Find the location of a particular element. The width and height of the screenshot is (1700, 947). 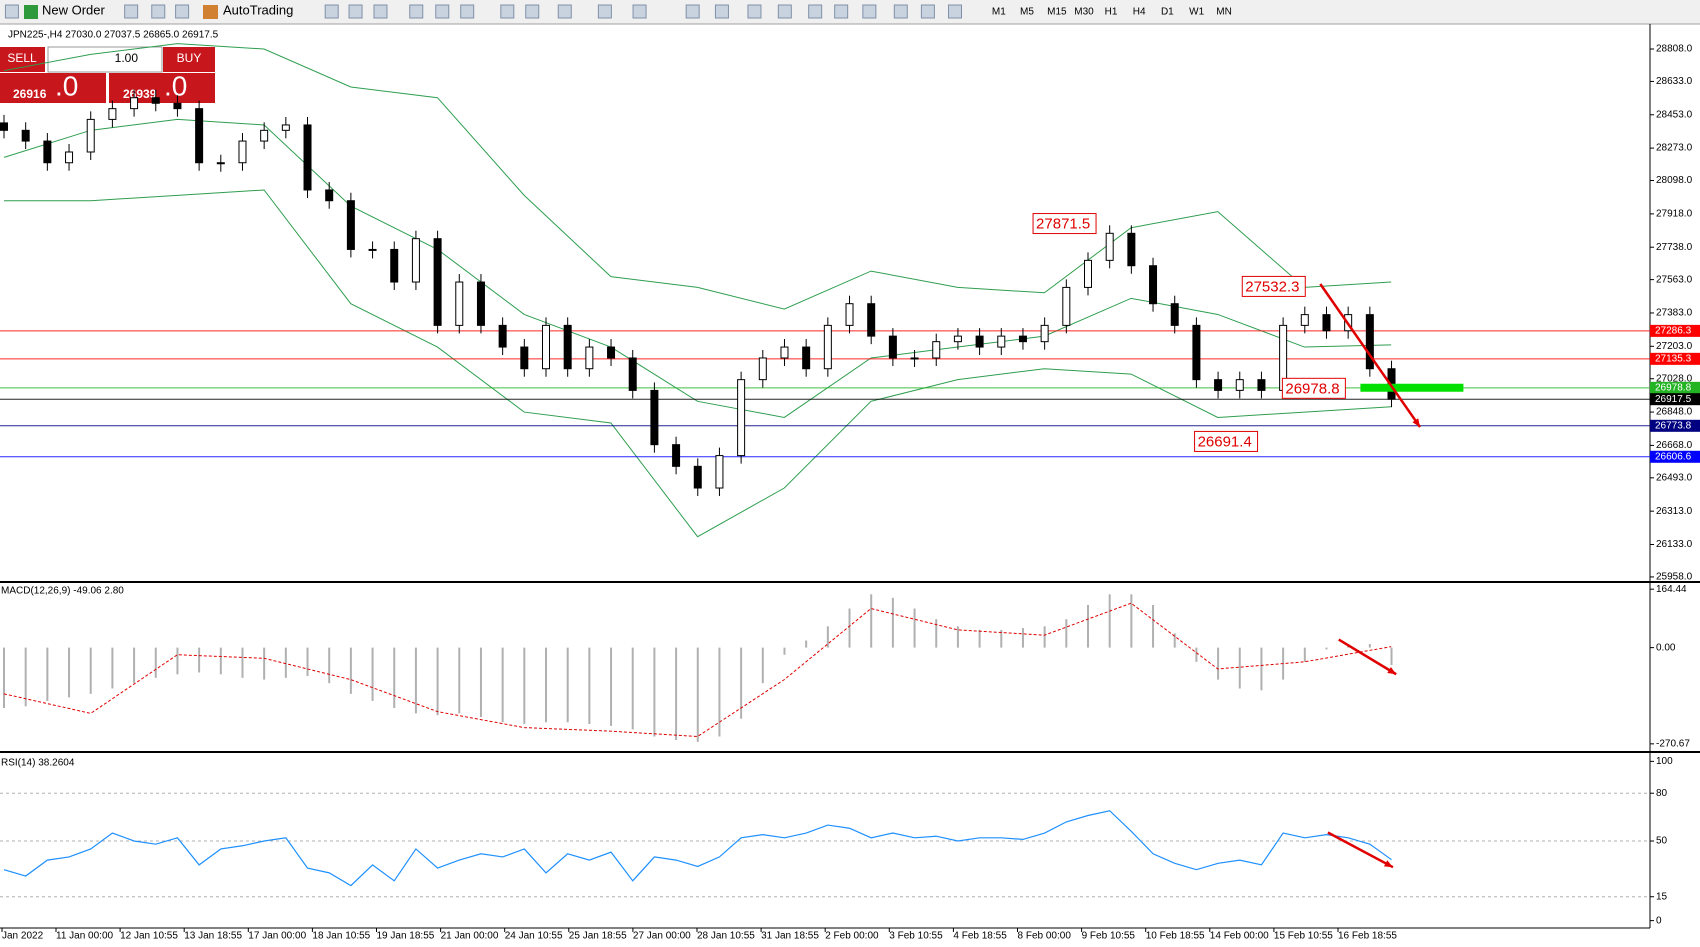

ask-price: 26939 is located at coordinates (140, 94).